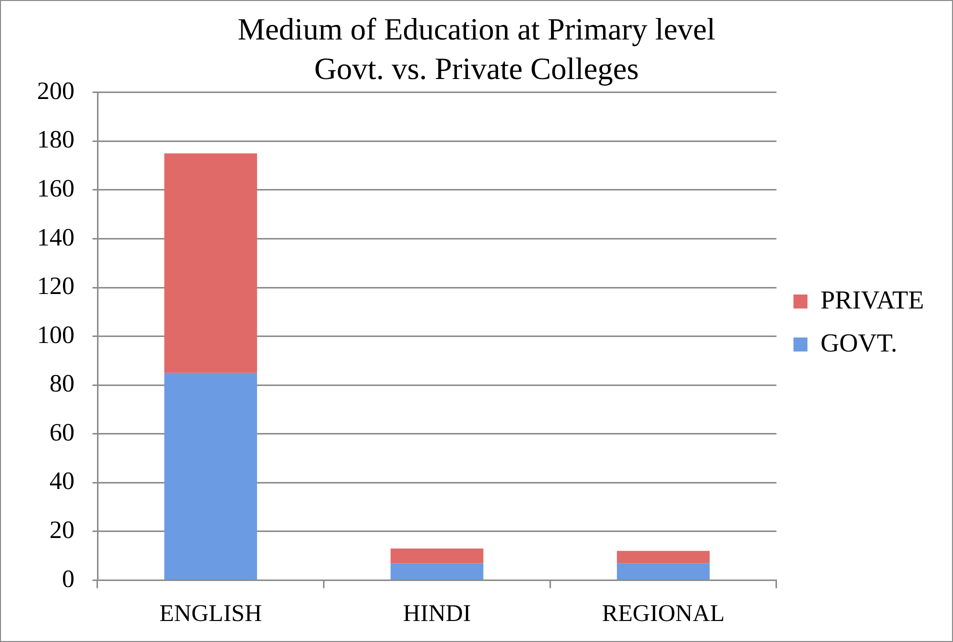 The image size is (953, 642). Describe the element at coordinates (872, 299) in the screenshot. I see `legend-label: PRIVATE` at that location.